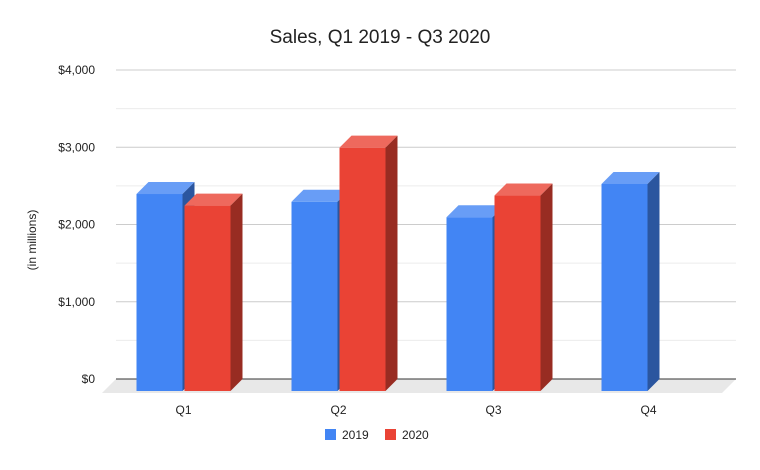 The height and width of the screenshot is (470, 760). Describe the element at coordinates (493, 410) in the screenshot. I see `x-tick-label: Q3` at that location.